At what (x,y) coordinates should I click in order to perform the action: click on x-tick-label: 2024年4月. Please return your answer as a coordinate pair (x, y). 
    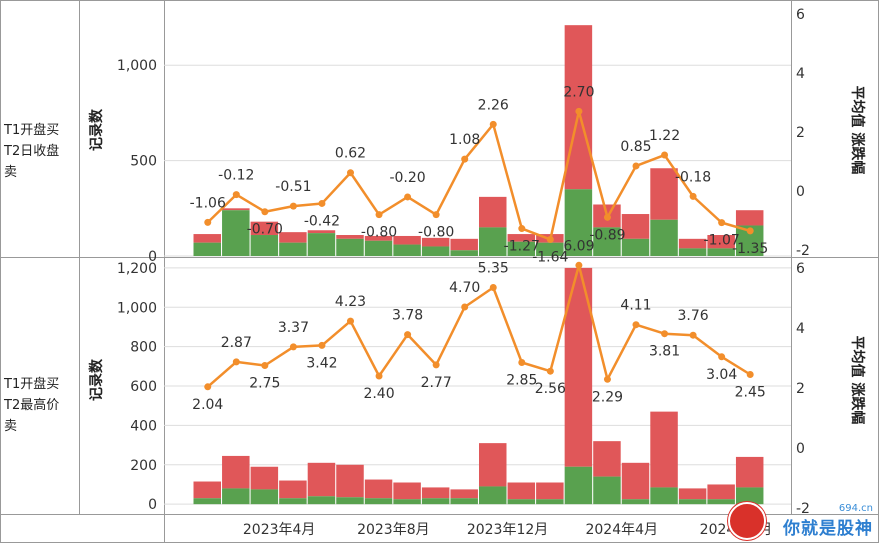
    Looking at the image, I should click on (621, 530).